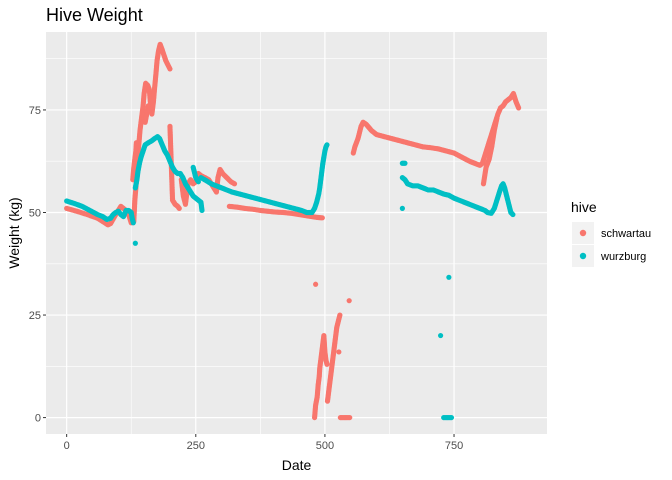  What do you see at coordinates (626, 234) in the screenshot?
I see `legend-label-schwartau: schwartau` at bounding box center [626, 234].